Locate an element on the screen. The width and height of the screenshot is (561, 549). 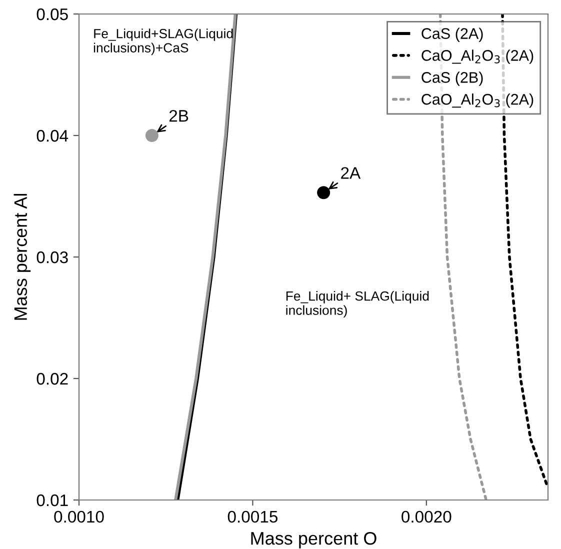
annotation: Fe_Liquid+SLAG(Liquid inclusions)+CaS is located at coordinates (163, 42).